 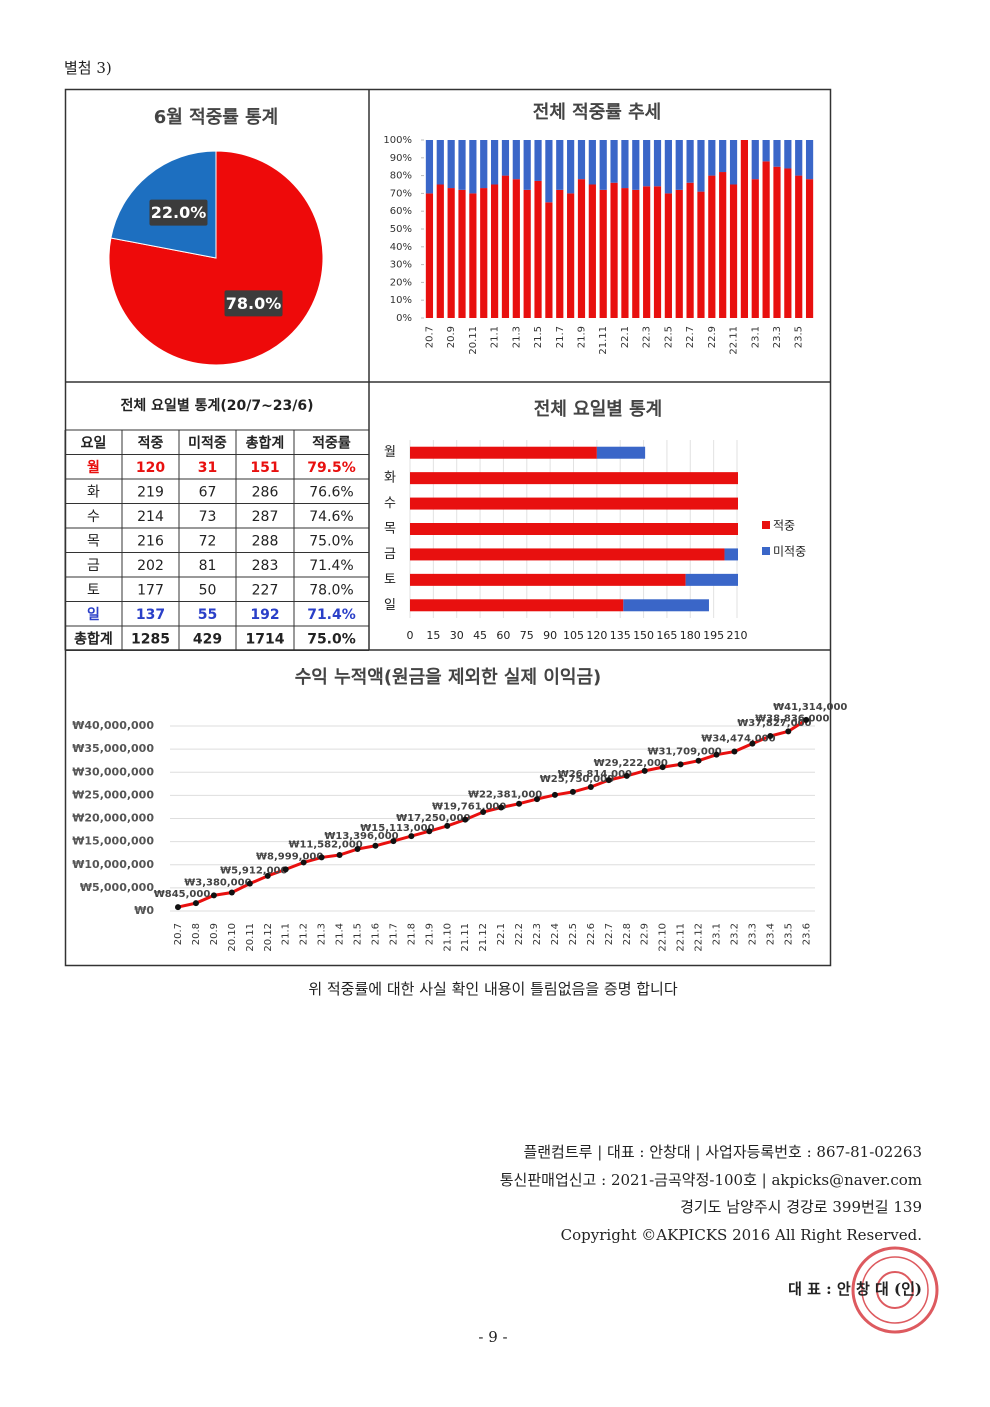 What do you see at coordinates (457, 635) in the screenshot?
I see `x-tick-label: 30` at bounding box center [457, 635].